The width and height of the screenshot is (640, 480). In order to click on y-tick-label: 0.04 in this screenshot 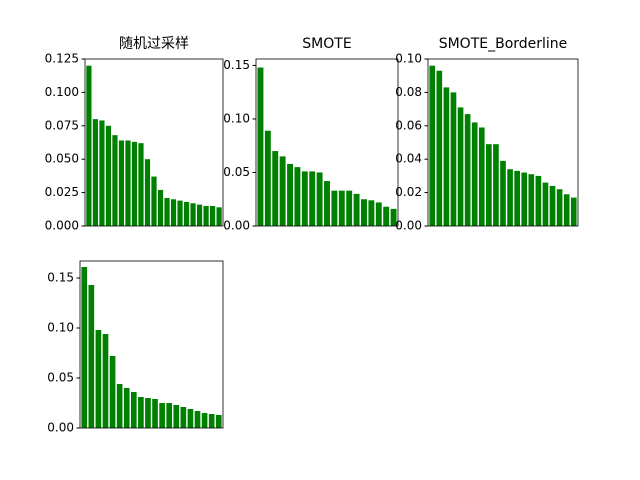, I will do `click(408, 159)`.